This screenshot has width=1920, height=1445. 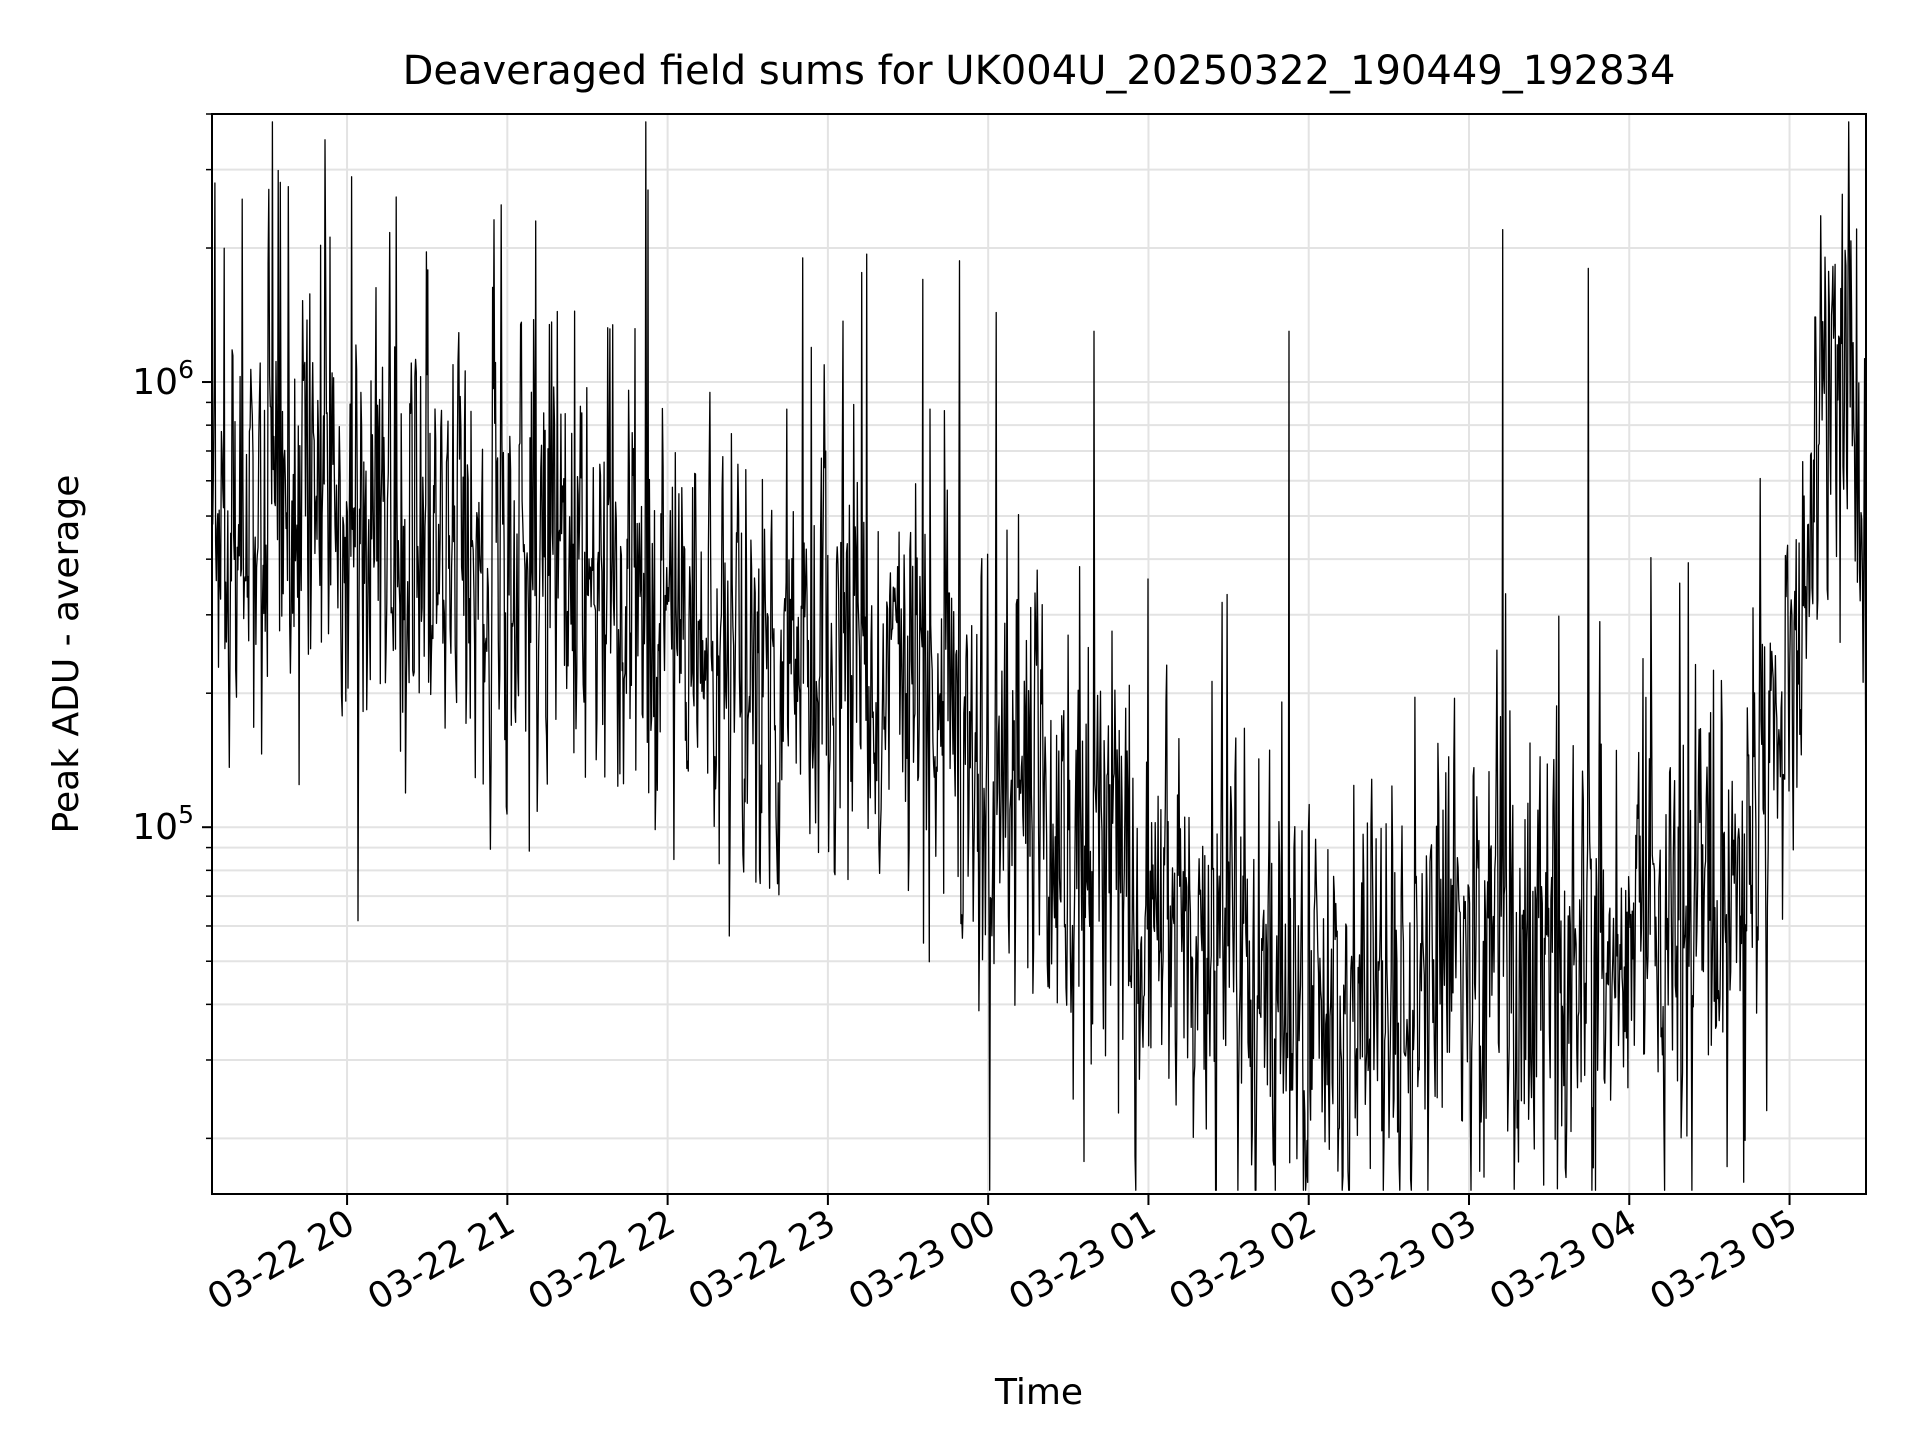 What do you see at coordinates (163, 379) in the screenshot?
I see `y-tick-label: 10⁶` at bounding box center [163, 379].